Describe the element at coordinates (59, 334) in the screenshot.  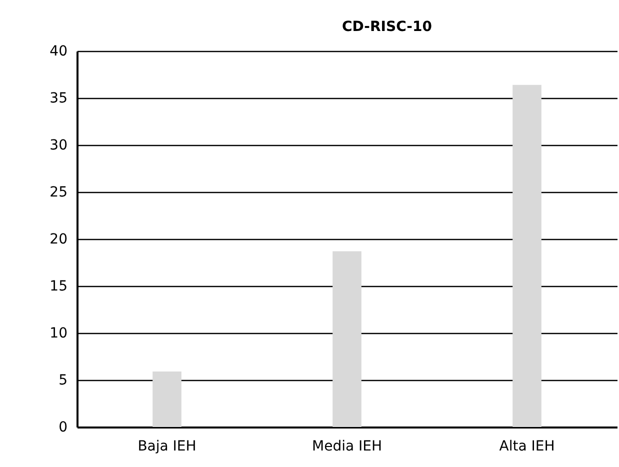
I see `y-tick-label: 10` at that location.